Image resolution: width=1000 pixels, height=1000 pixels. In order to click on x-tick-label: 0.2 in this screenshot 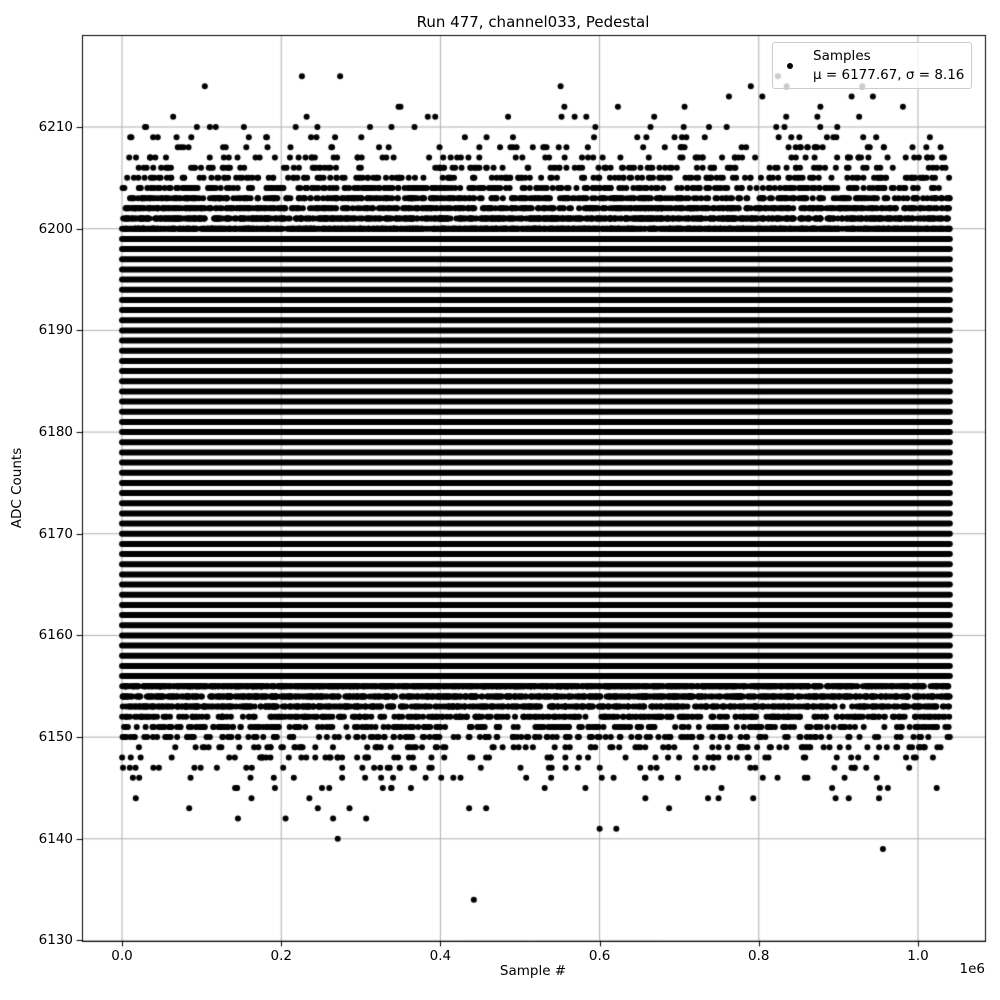, I will do `click(281, 956)`.